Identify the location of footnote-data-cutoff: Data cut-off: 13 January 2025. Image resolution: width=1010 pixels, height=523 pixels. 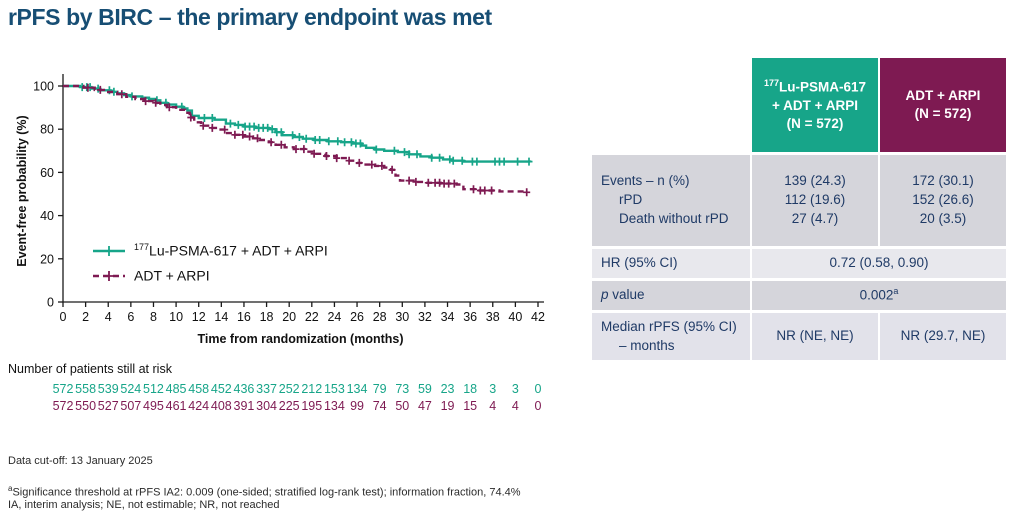
(80, 461).